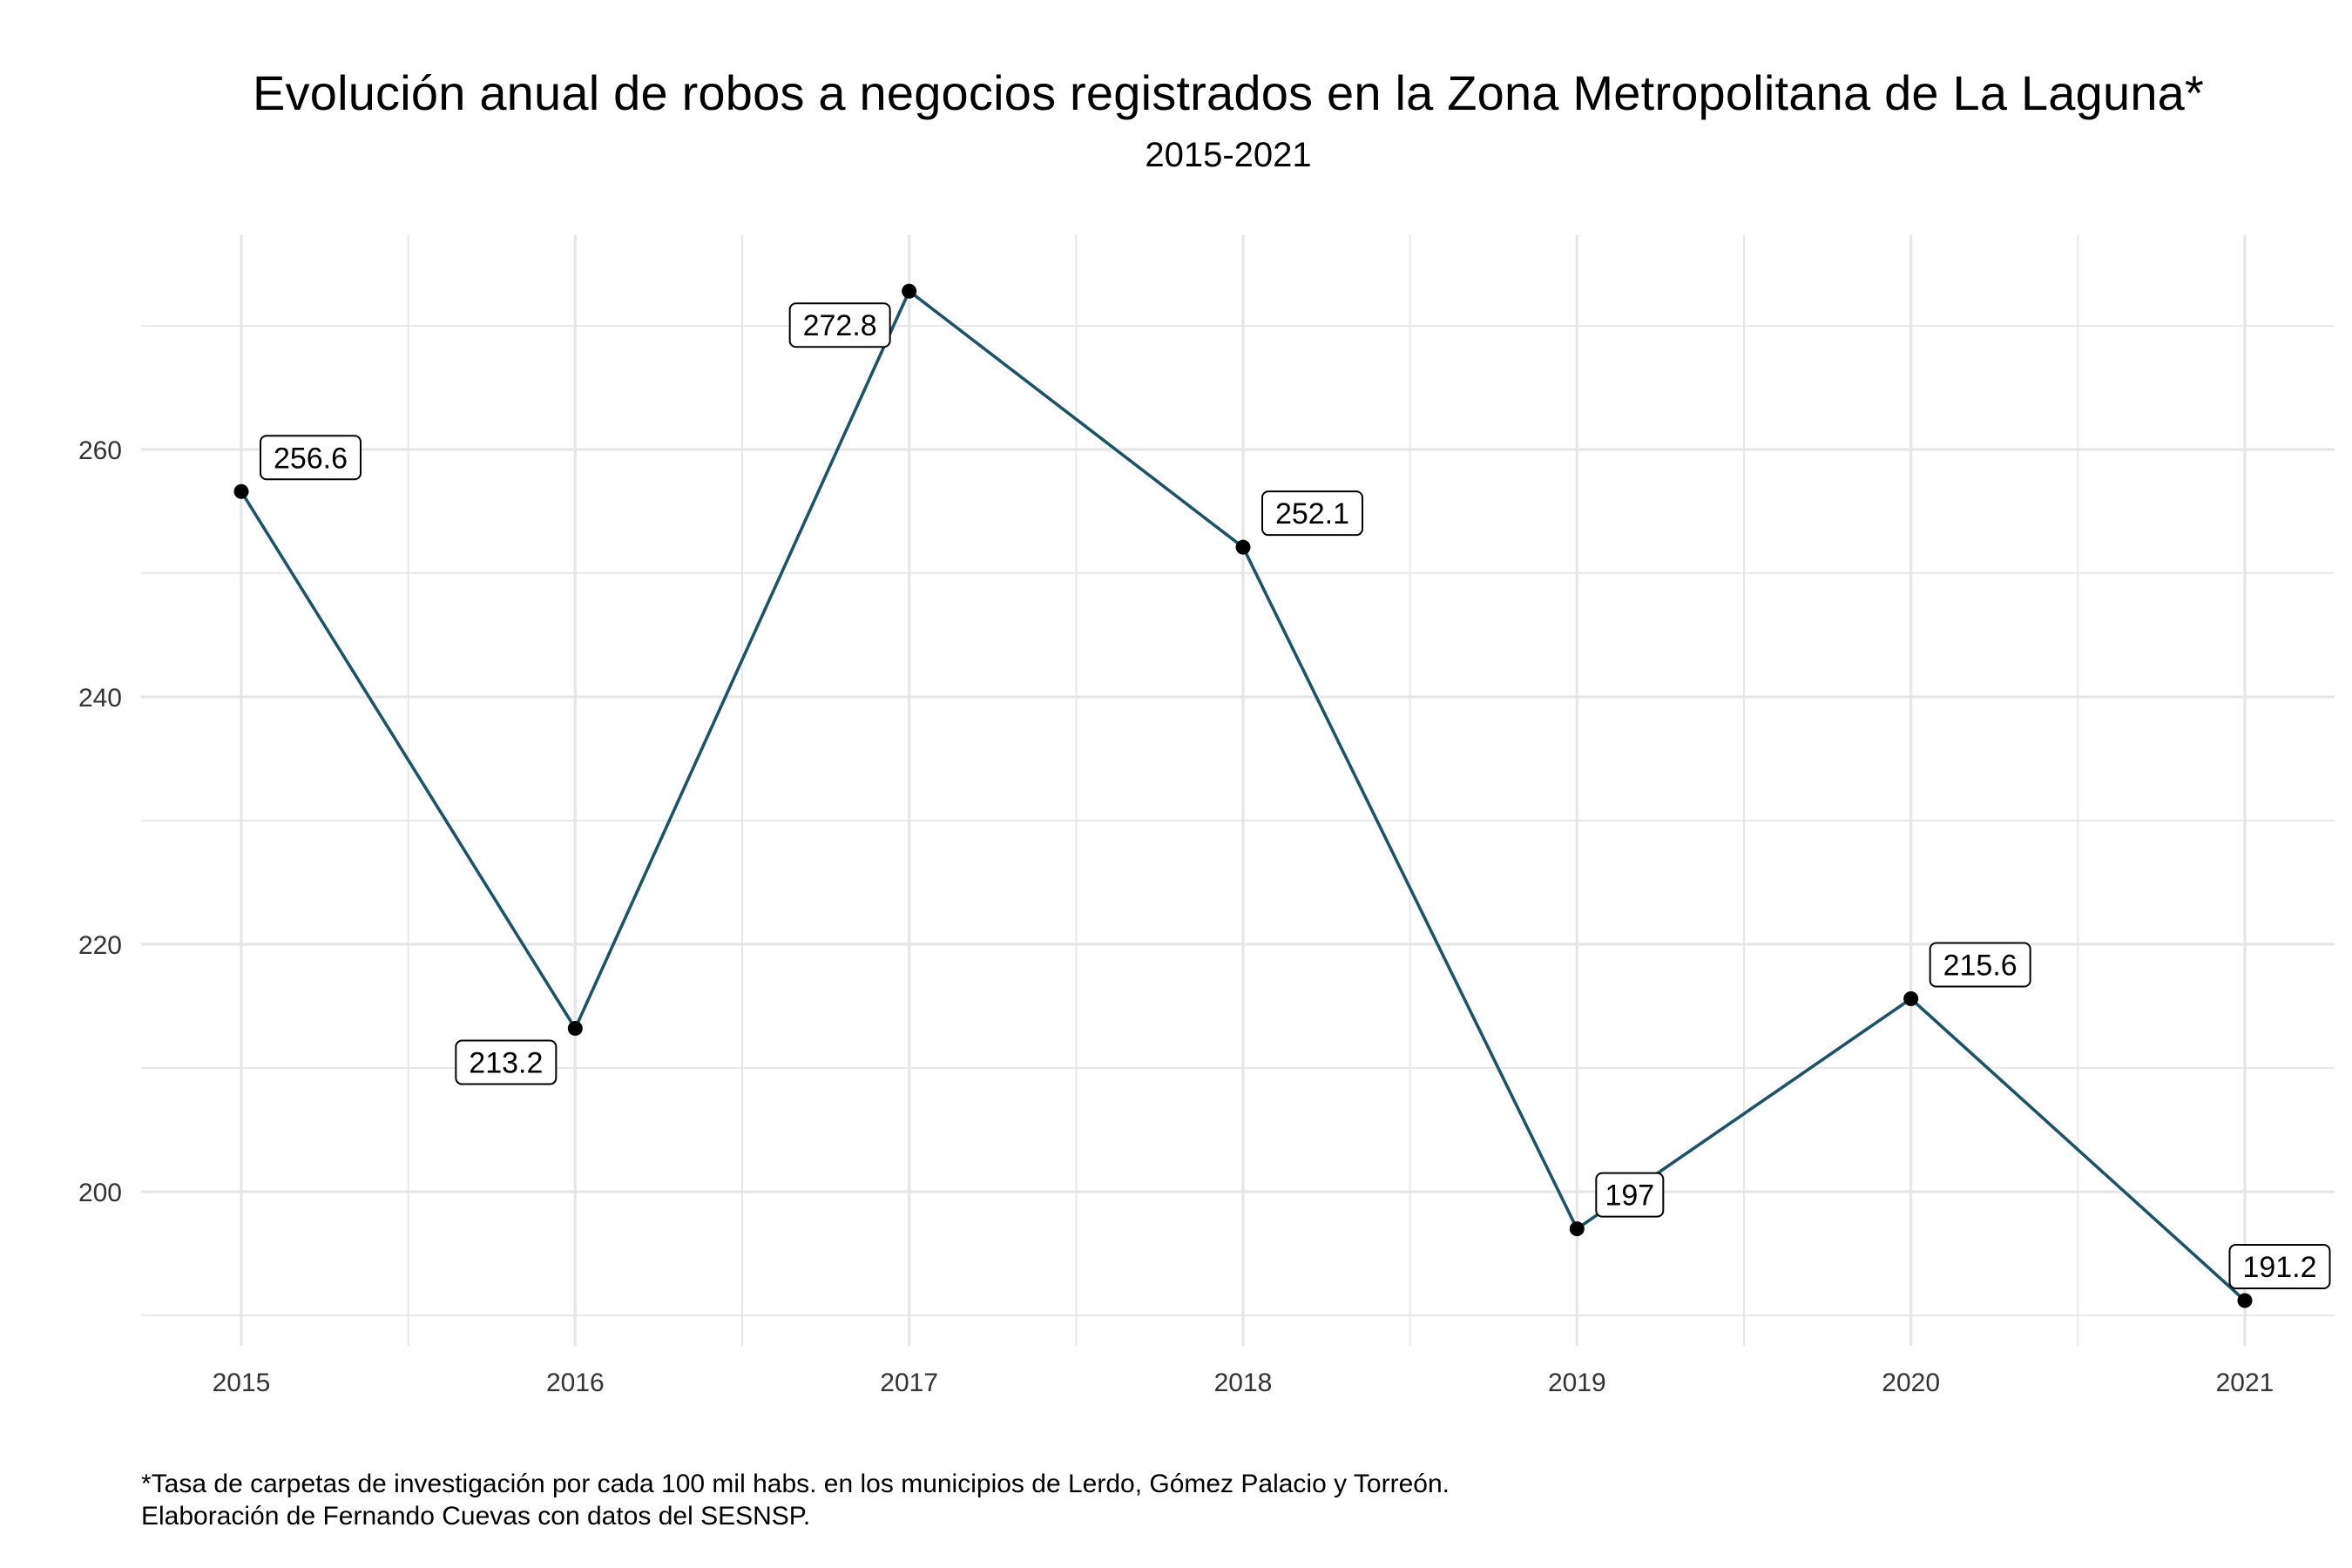 This screenshot has height=1568, width=2352. What do you see at coordinates (100, 1193) in the screenshot?
I see `y-tick-label: 200` at bounding box center [100, 1193].